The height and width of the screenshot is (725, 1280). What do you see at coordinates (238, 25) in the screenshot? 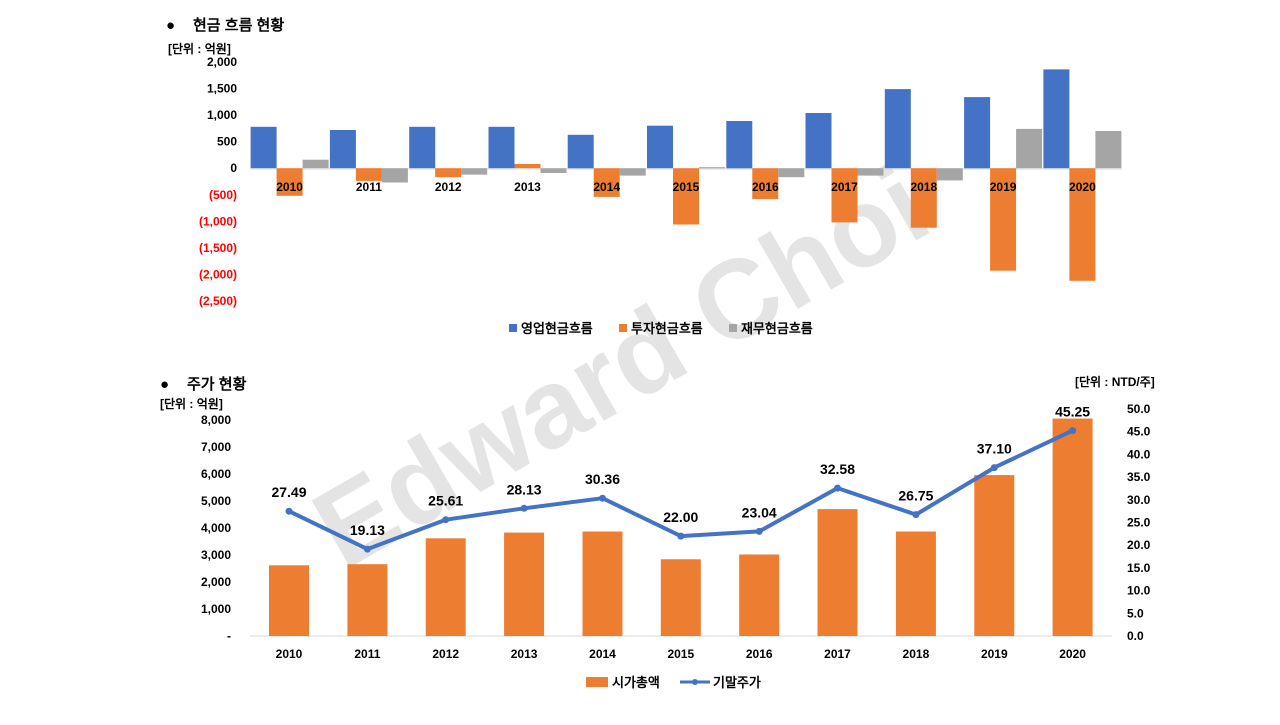
I see `cashflow-title: 현금 흐름 현황` at bounding box center [238, 25].